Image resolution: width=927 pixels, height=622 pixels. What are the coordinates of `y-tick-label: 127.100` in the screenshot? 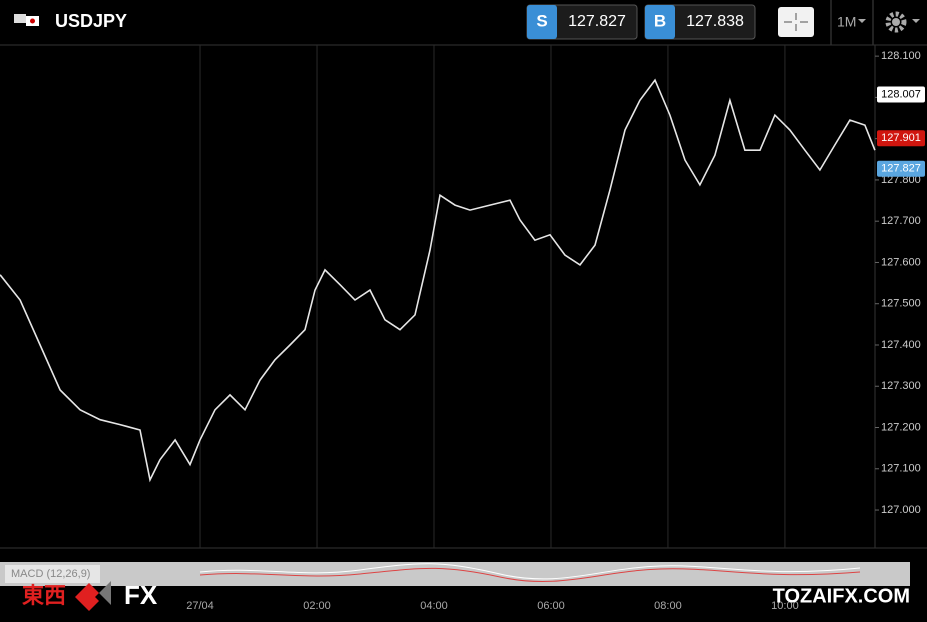 It's located at (901, 469).